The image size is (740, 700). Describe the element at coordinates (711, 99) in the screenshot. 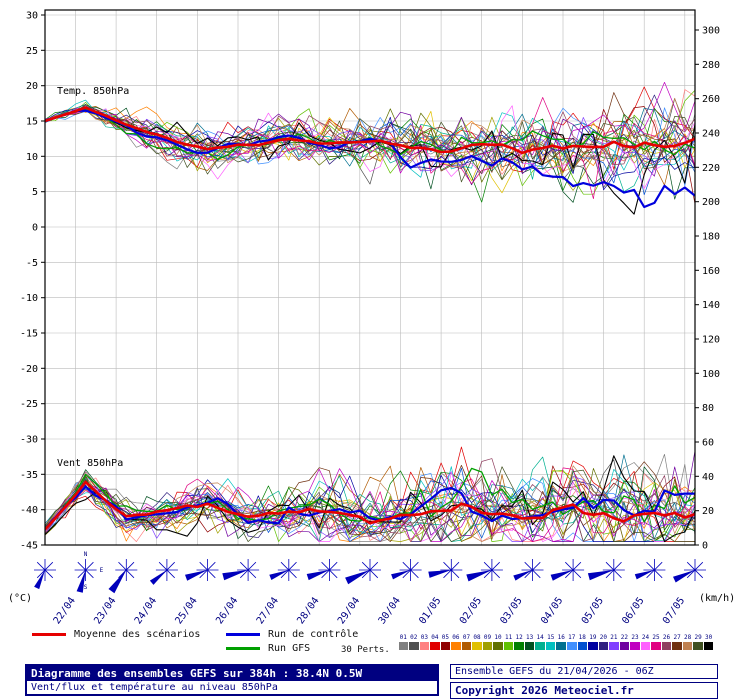

I see `y-right-tick-label: 260` at that location.